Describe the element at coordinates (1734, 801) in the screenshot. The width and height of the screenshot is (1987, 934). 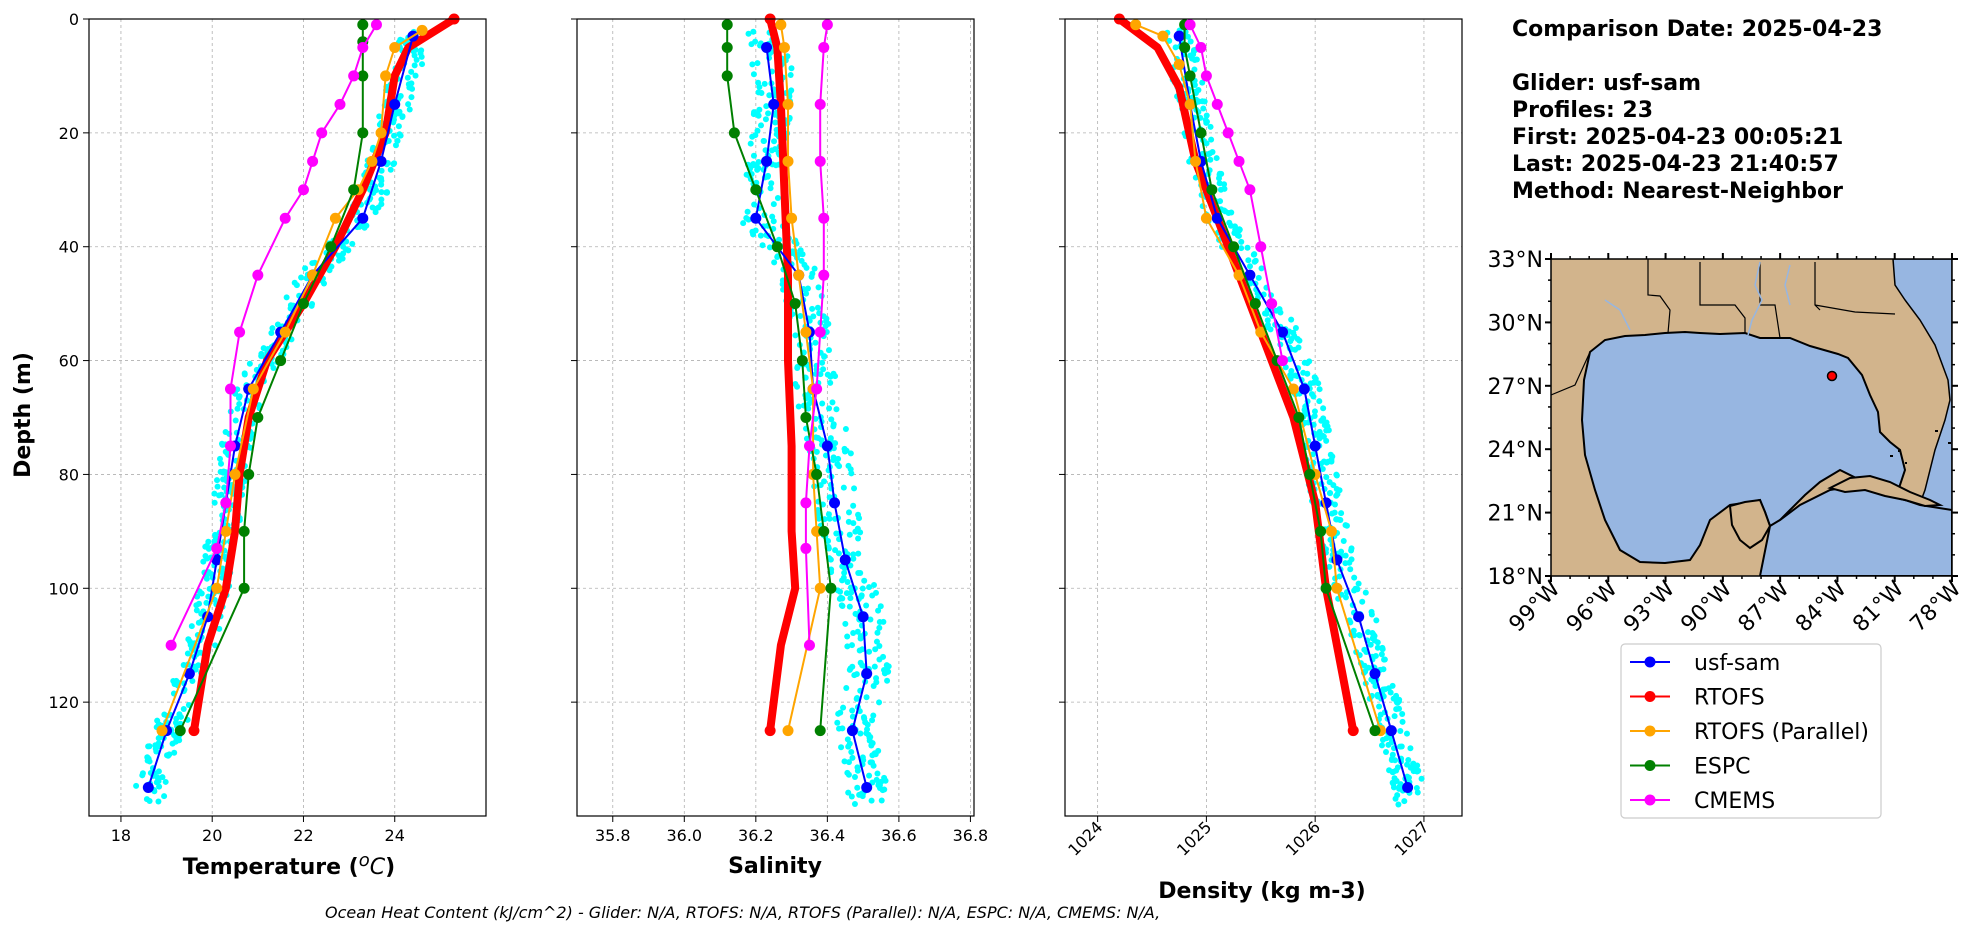
I see `legend-label: CMEMS` at that location.